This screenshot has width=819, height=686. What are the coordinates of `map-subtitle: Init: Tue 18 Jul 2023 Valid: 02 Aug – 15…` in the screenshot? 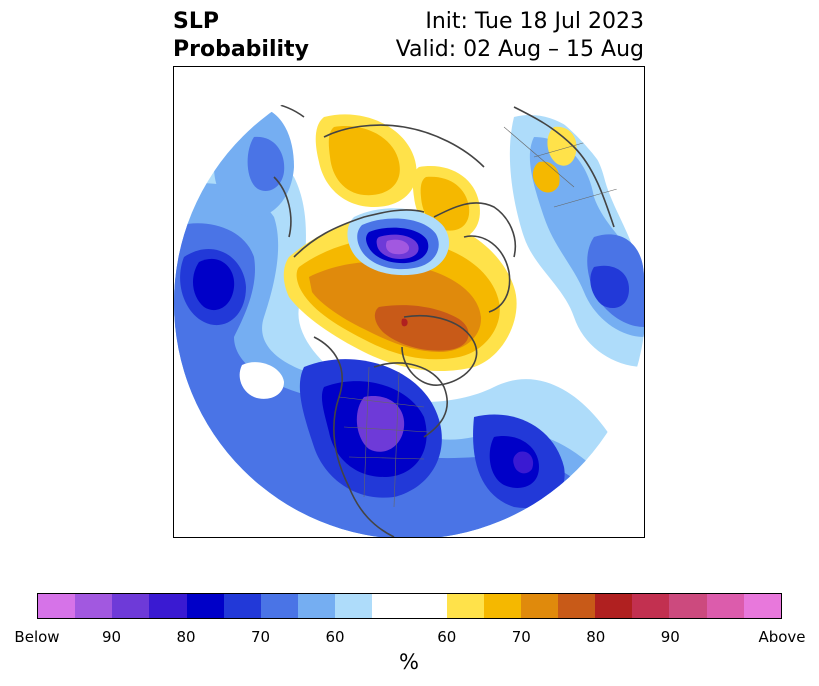 It's located at (520, 36).